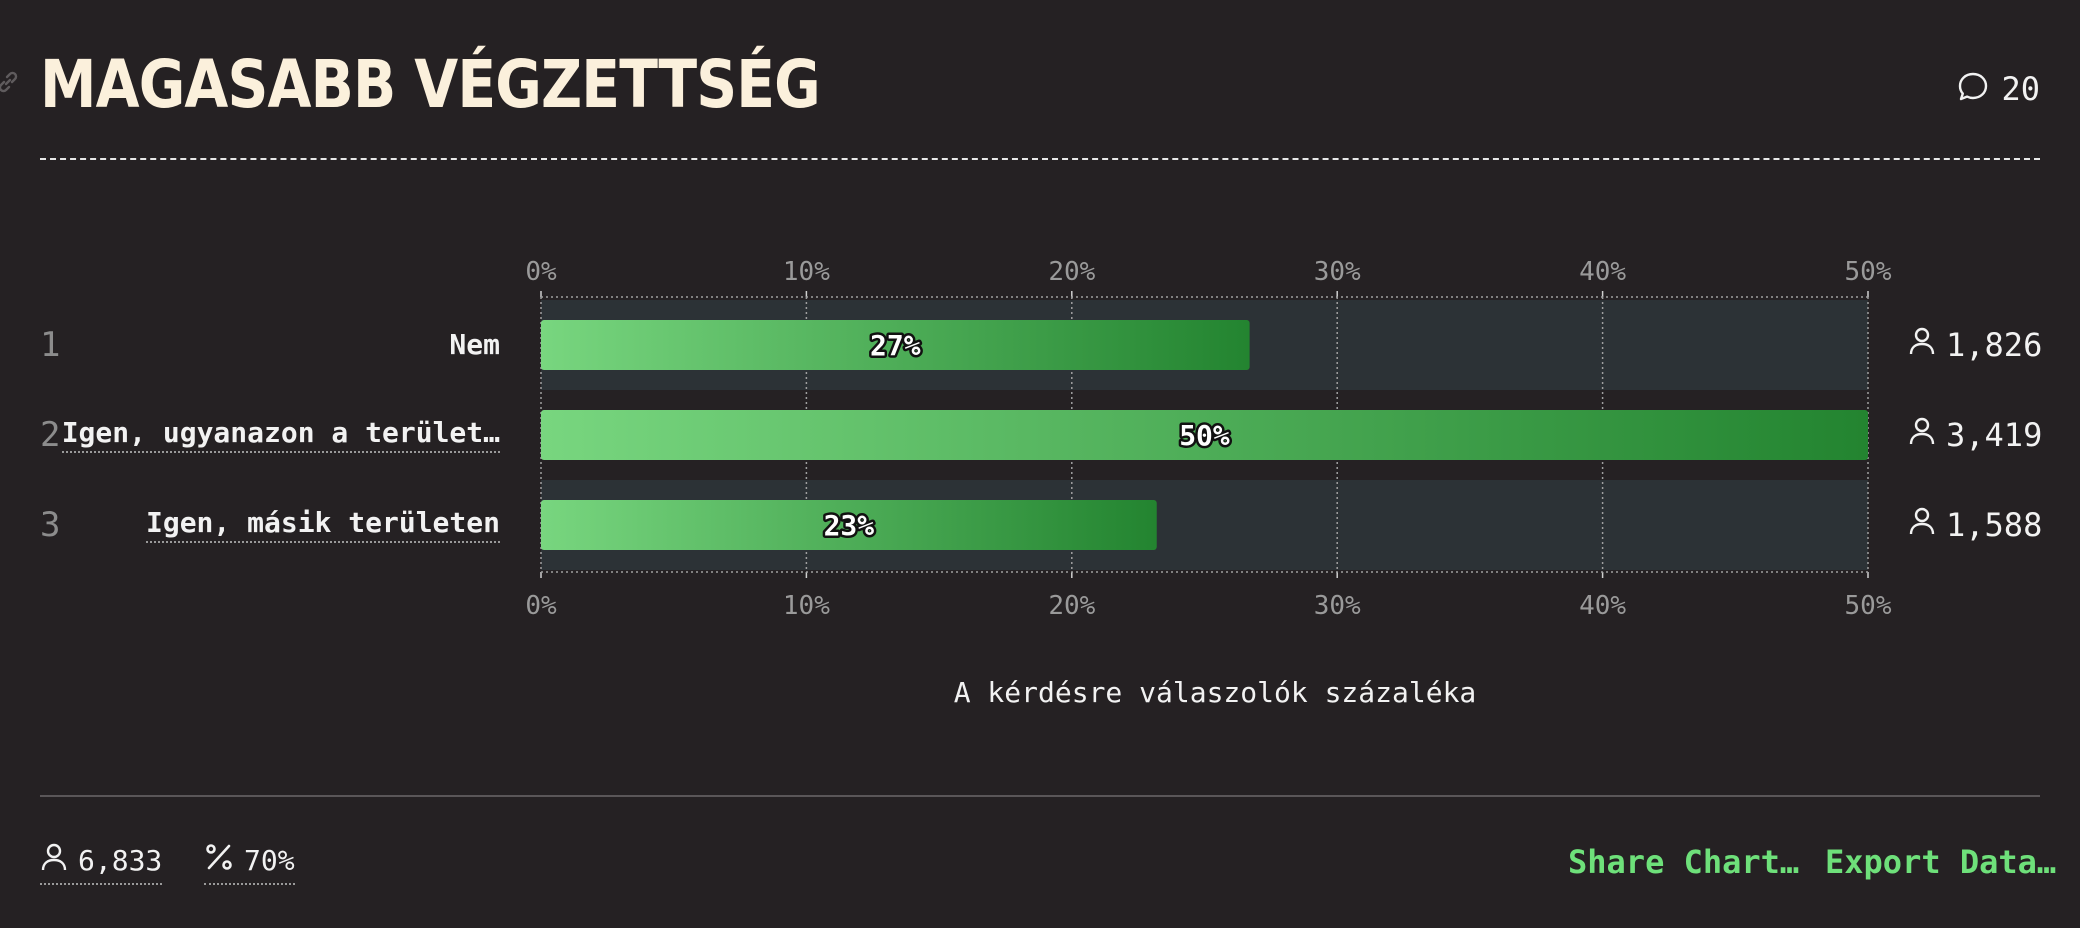 This screenshot has width=2080, height=928. What do you see at coordinates (1973, 89) in the screenshot?
I see `comment-icon` at bounding box center [1973, 89].